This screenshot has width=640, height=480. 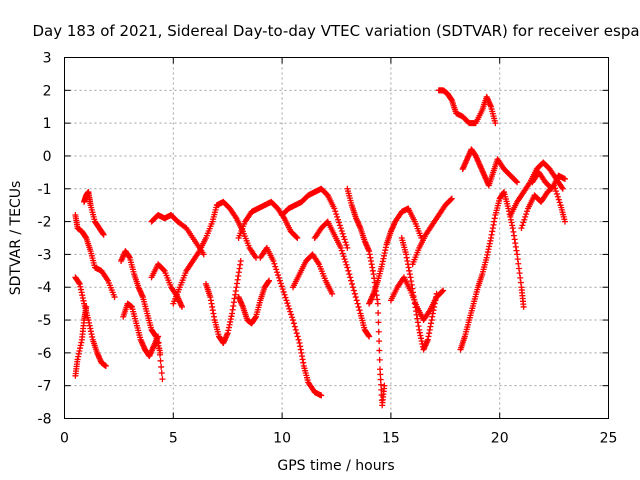 What do you see at coordinates (45, 387) in the screenshot?
I see `y-tick-label: -7` at bounding box center [45, 387].